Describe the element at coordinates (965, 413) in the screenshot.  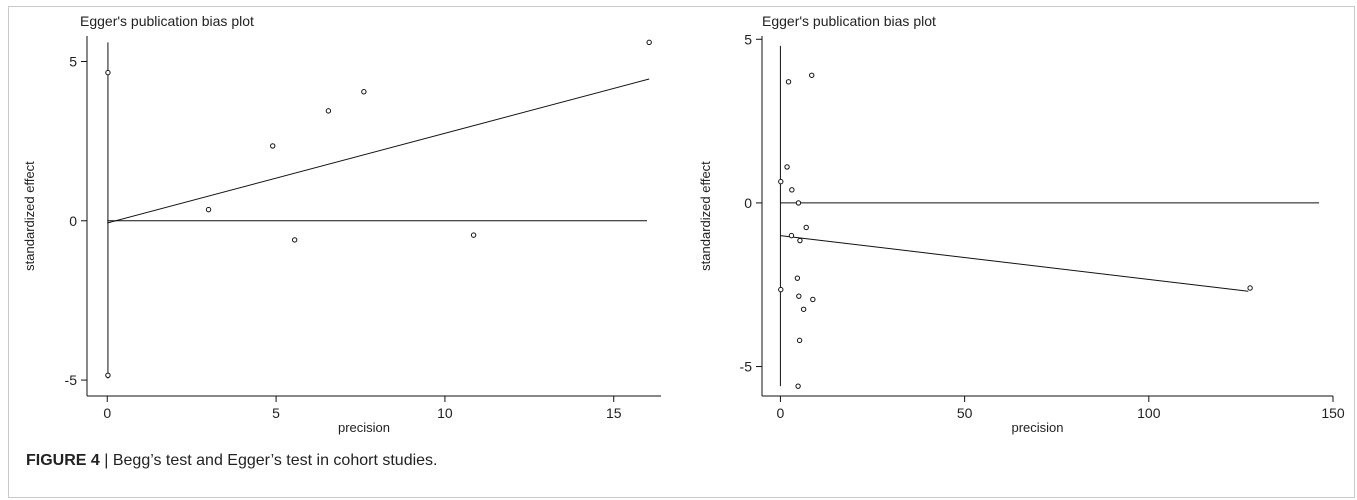
I see `x-tick-label: 50` at that location.